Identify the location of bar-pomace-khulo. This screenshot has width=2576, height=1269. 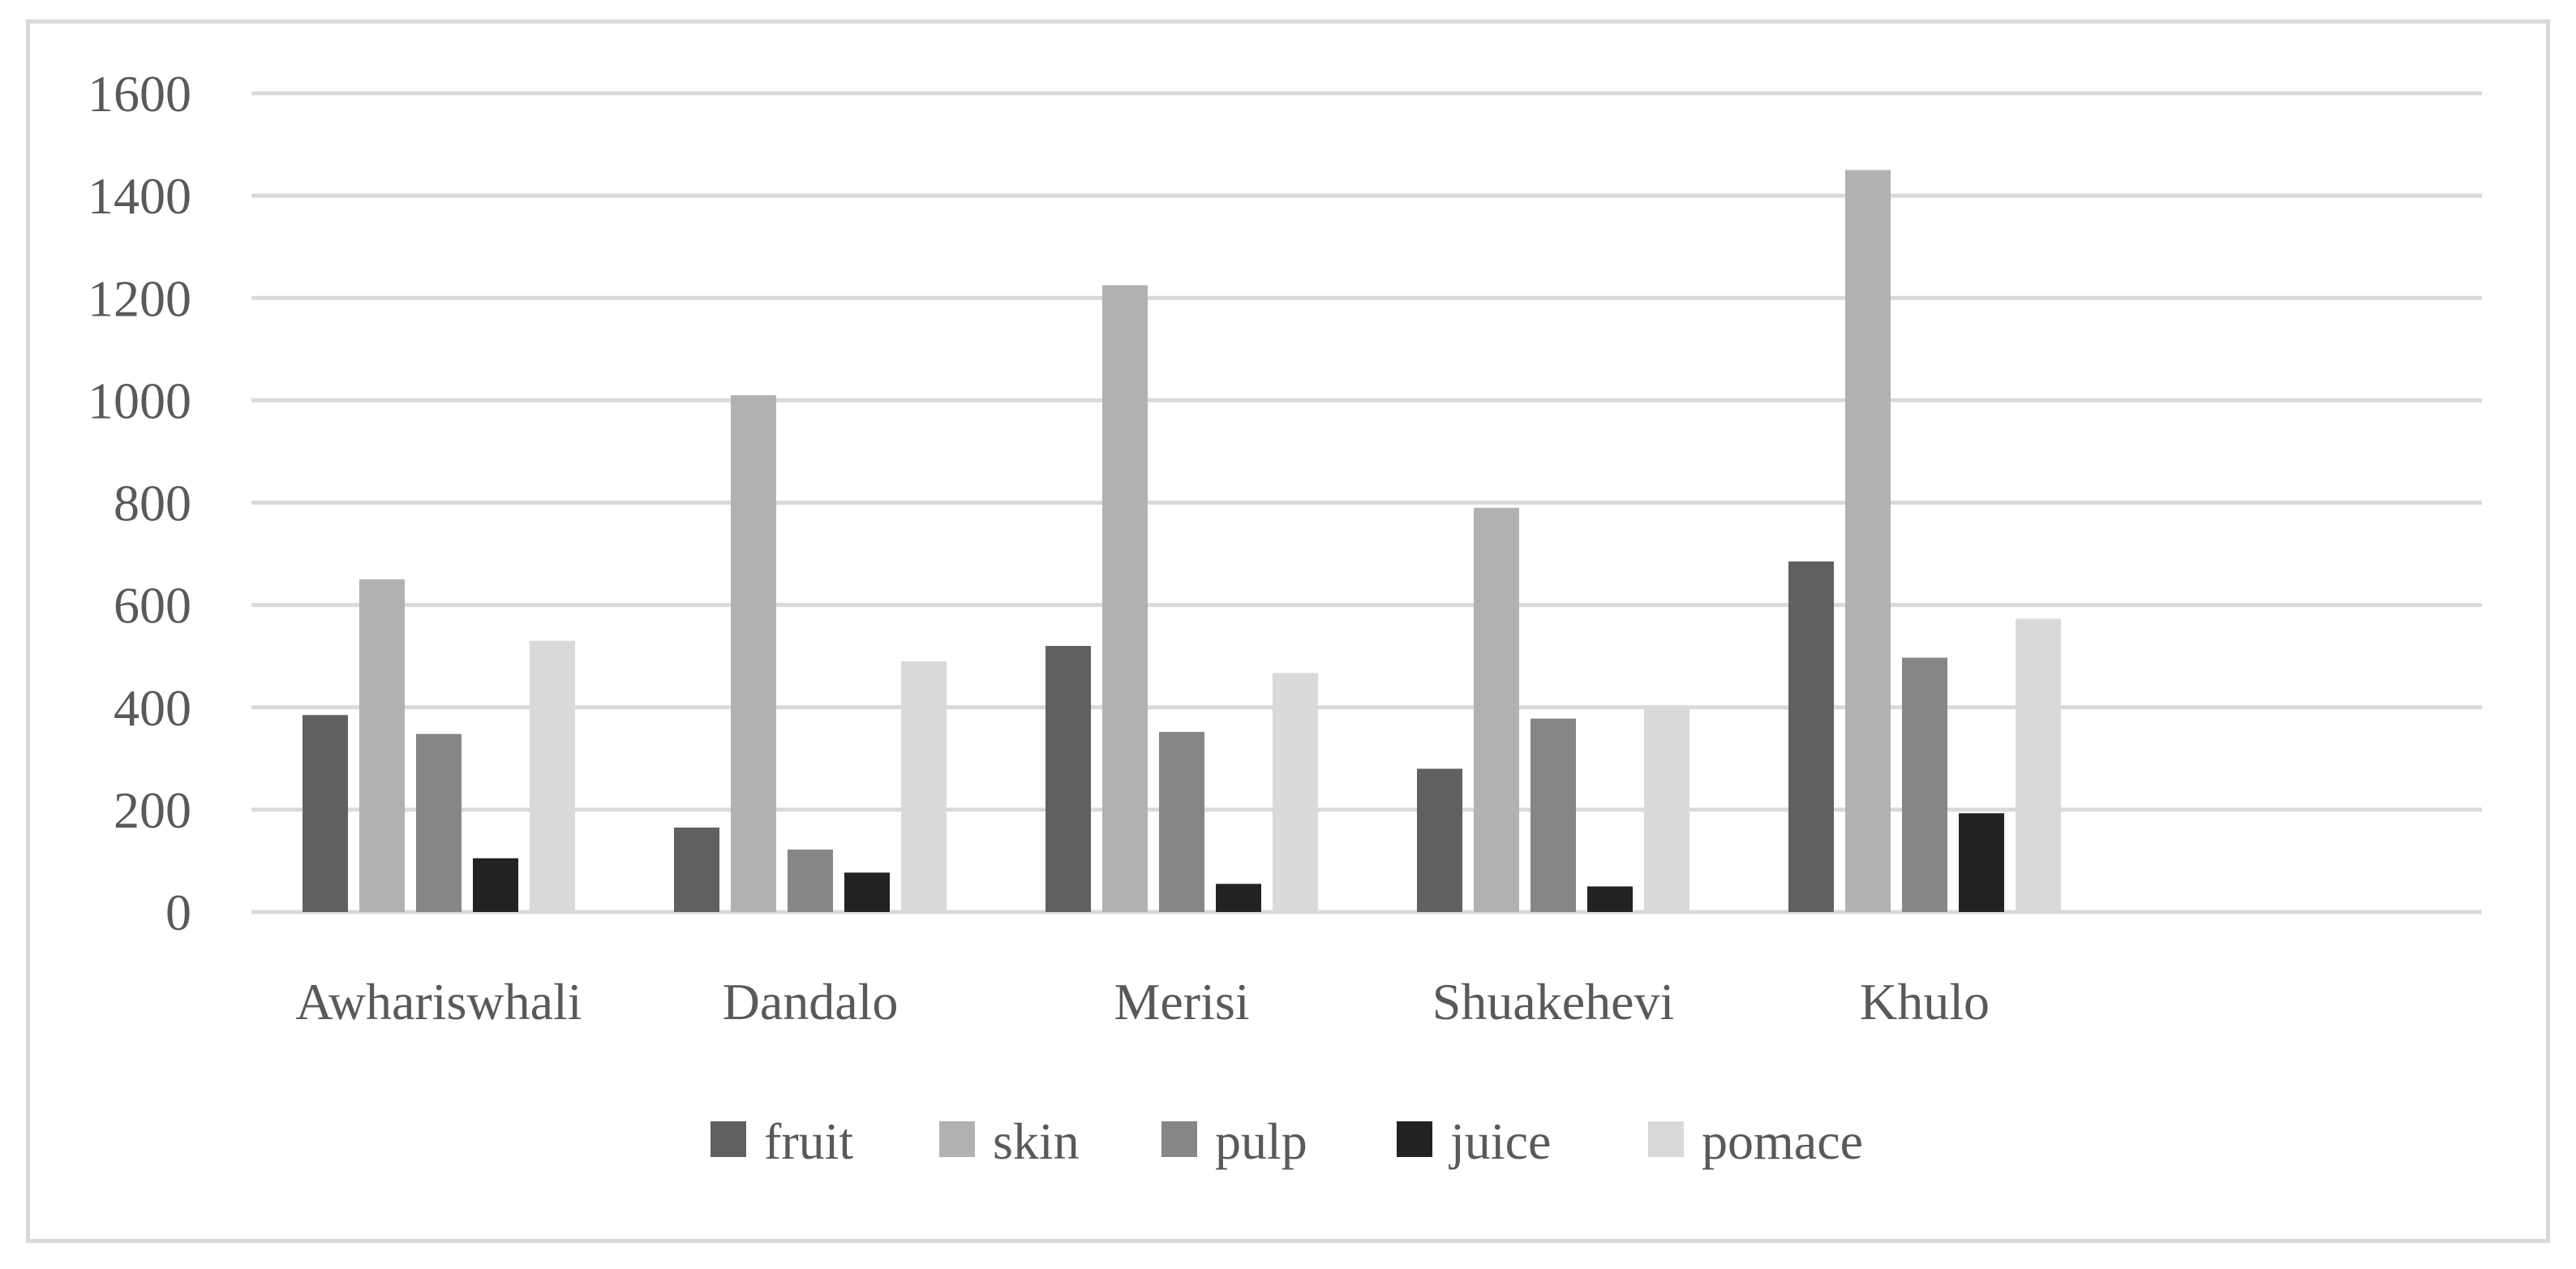
(2039, 765).